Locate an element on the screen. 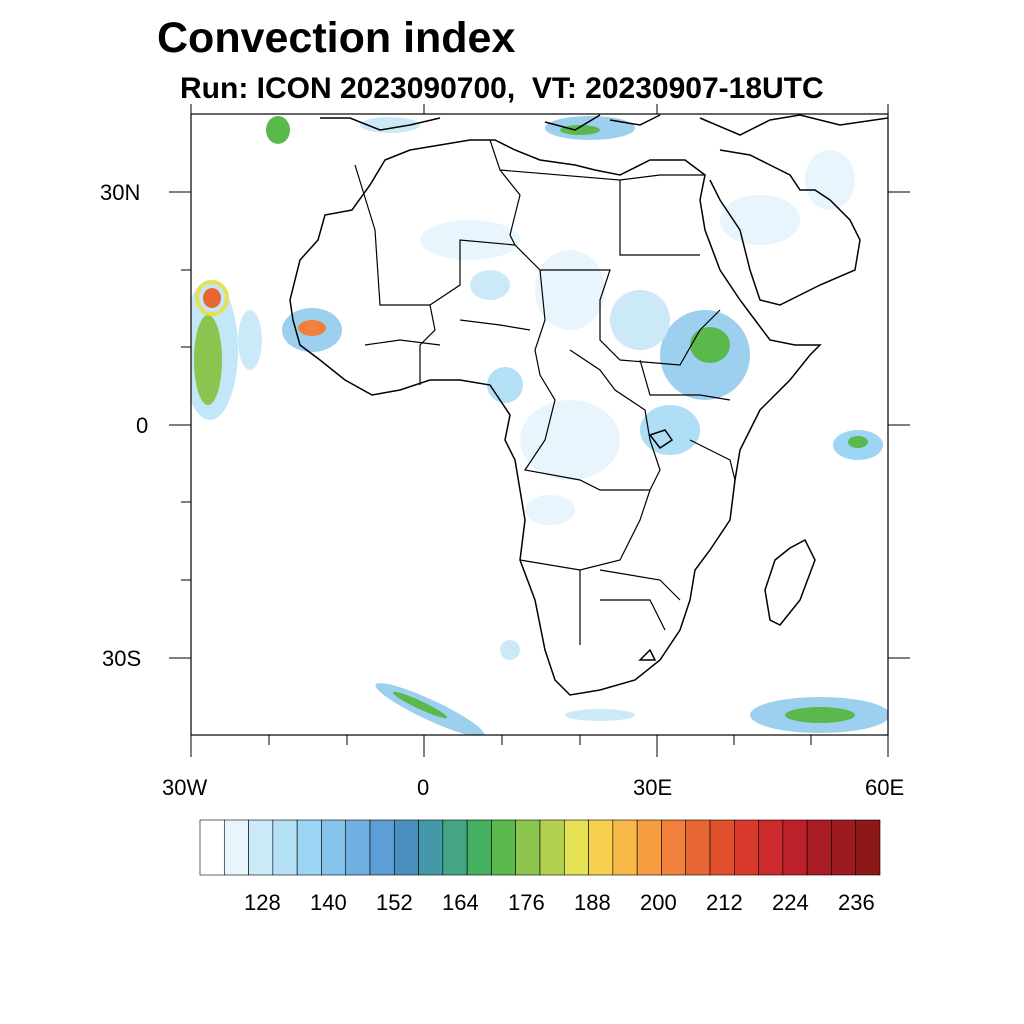  convection-blob-east-atlantic is located at coordinates (250, 340).